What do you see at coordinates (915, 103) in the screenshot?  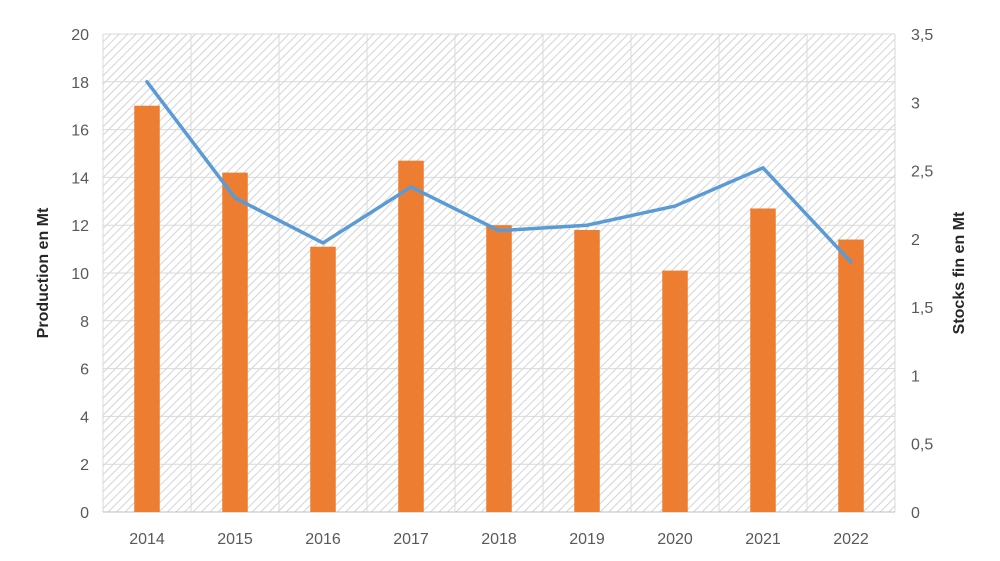 I see `y2-tick-label: 3` at bounding box center [915, 103].